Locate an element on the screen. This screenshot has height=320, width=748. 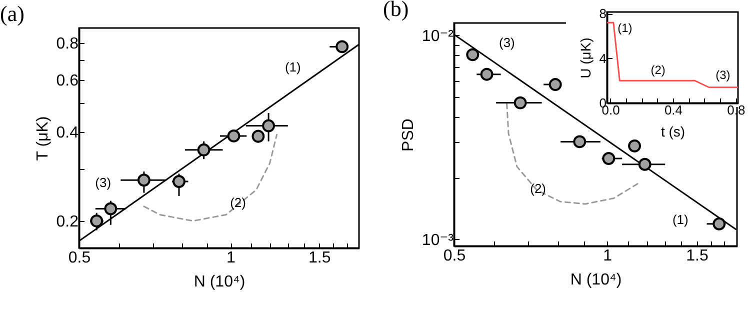
chart-title: (b) is located at coordinates (396, 10).